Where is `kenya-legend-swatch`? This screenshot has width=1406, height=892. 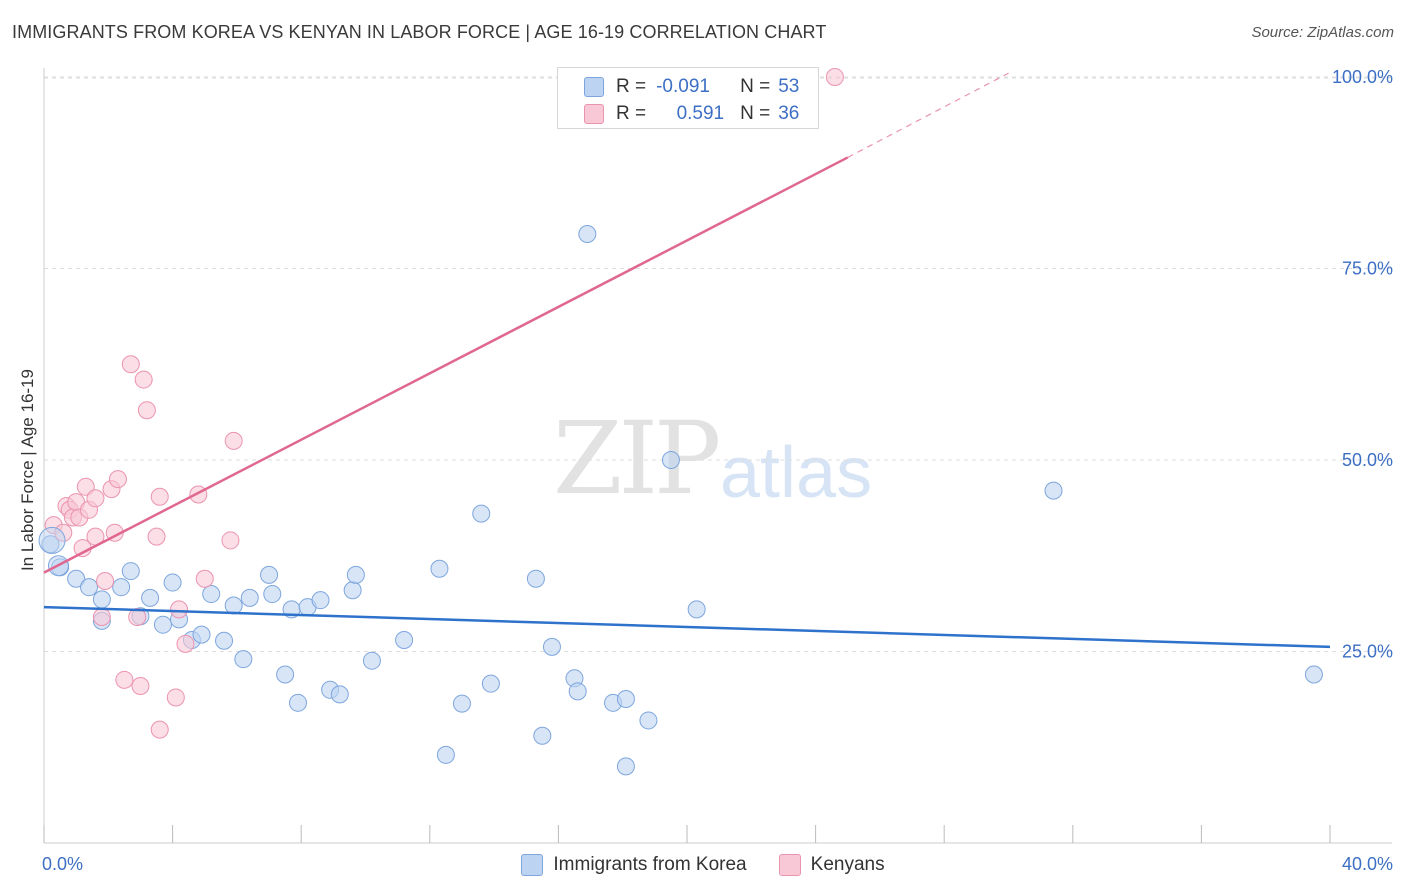 kenya-legend-swatch is located at coordinates (789, 865).